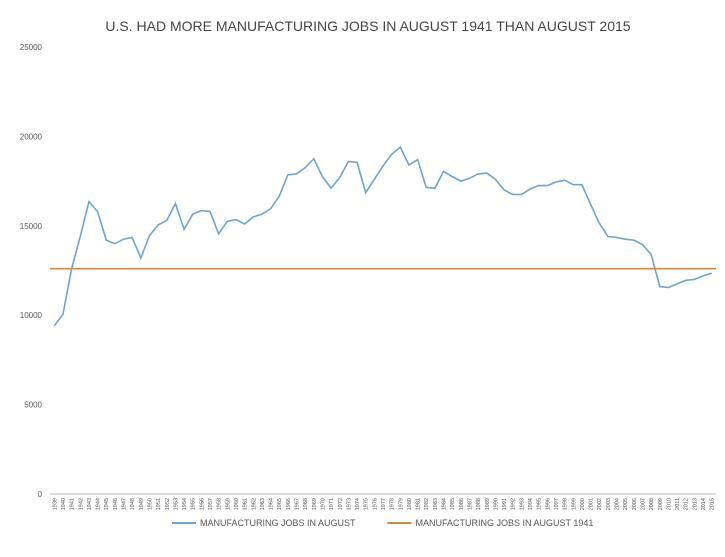 Image resolution: width=725 pixels, height=557 pixels. What do you see at coordinates (678, 504) in the screenshot?
I see `x-tick-label: 2011` at bounding box center [678, 504].